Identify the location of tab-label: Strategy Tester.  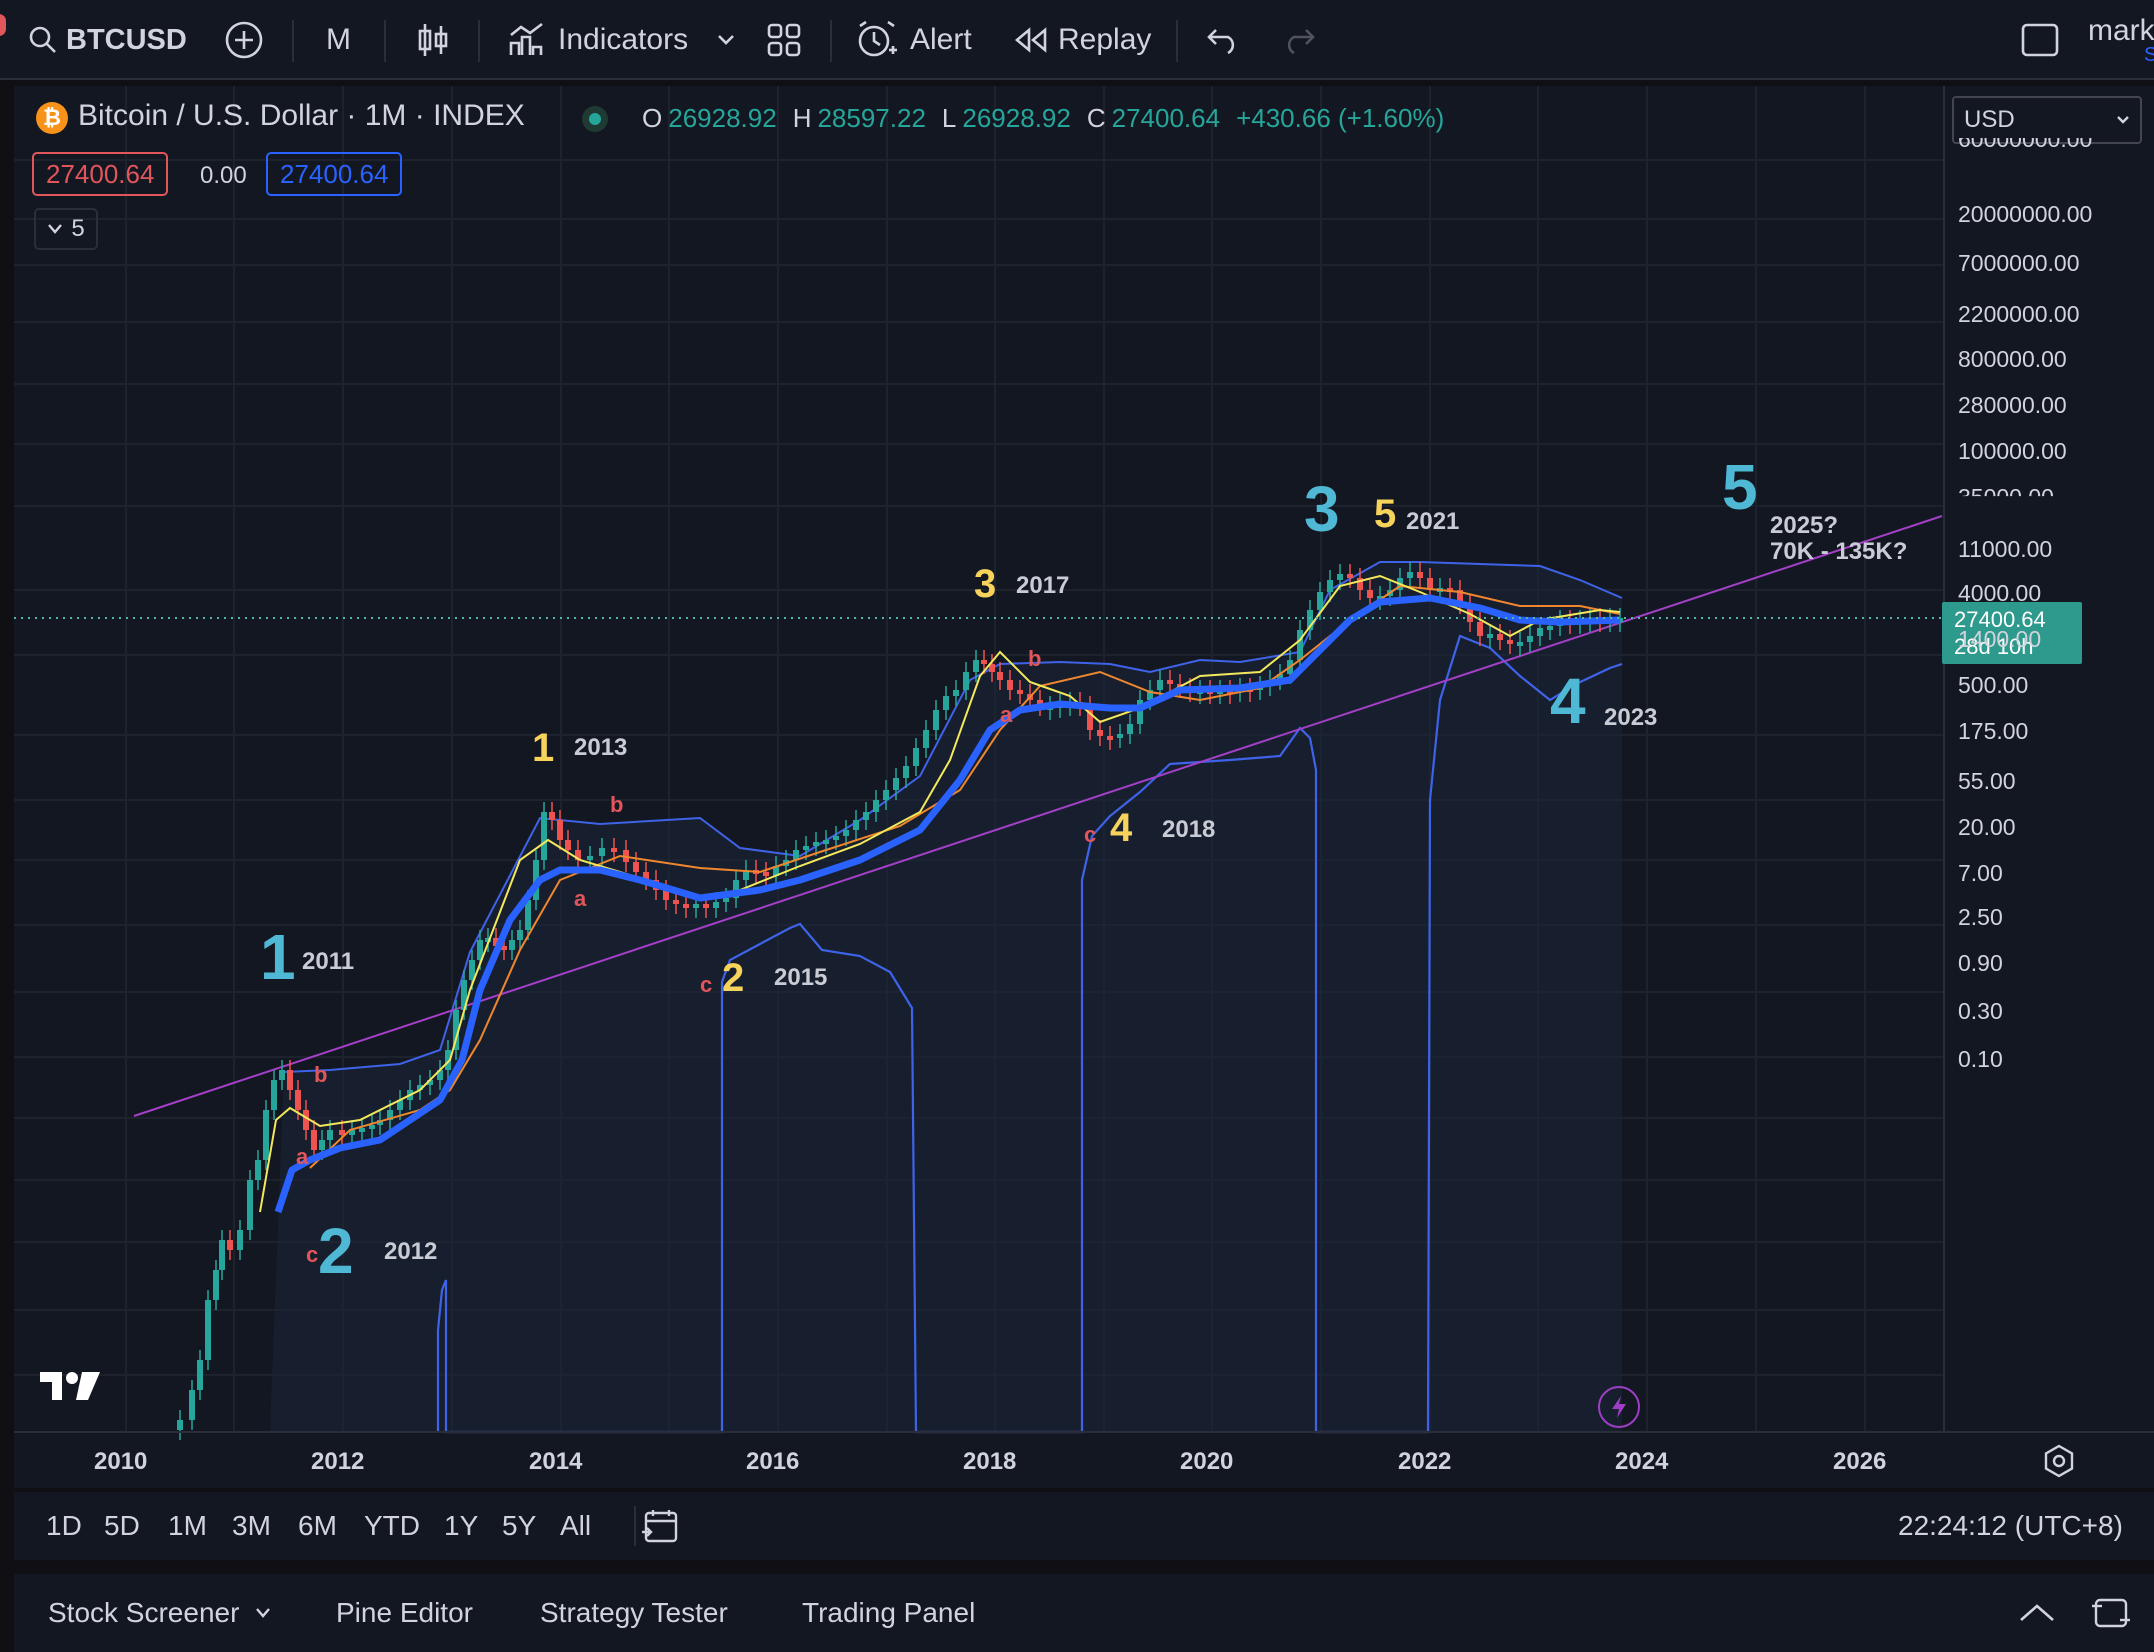
(634, 1612).